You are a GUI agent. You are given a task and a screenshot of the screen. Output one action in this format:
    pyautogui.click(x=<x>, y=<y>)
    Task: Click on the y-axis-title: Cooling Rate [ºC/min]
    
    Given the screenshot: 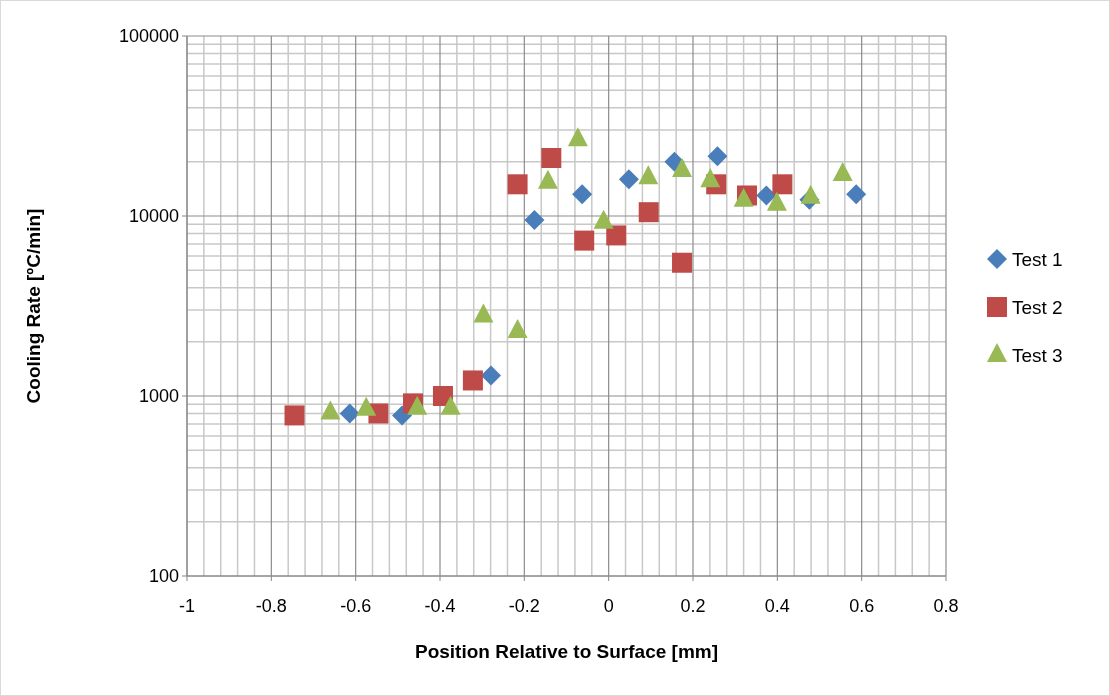 What is the action you would take?
    pyautogui.click(x=33, y=306)
    